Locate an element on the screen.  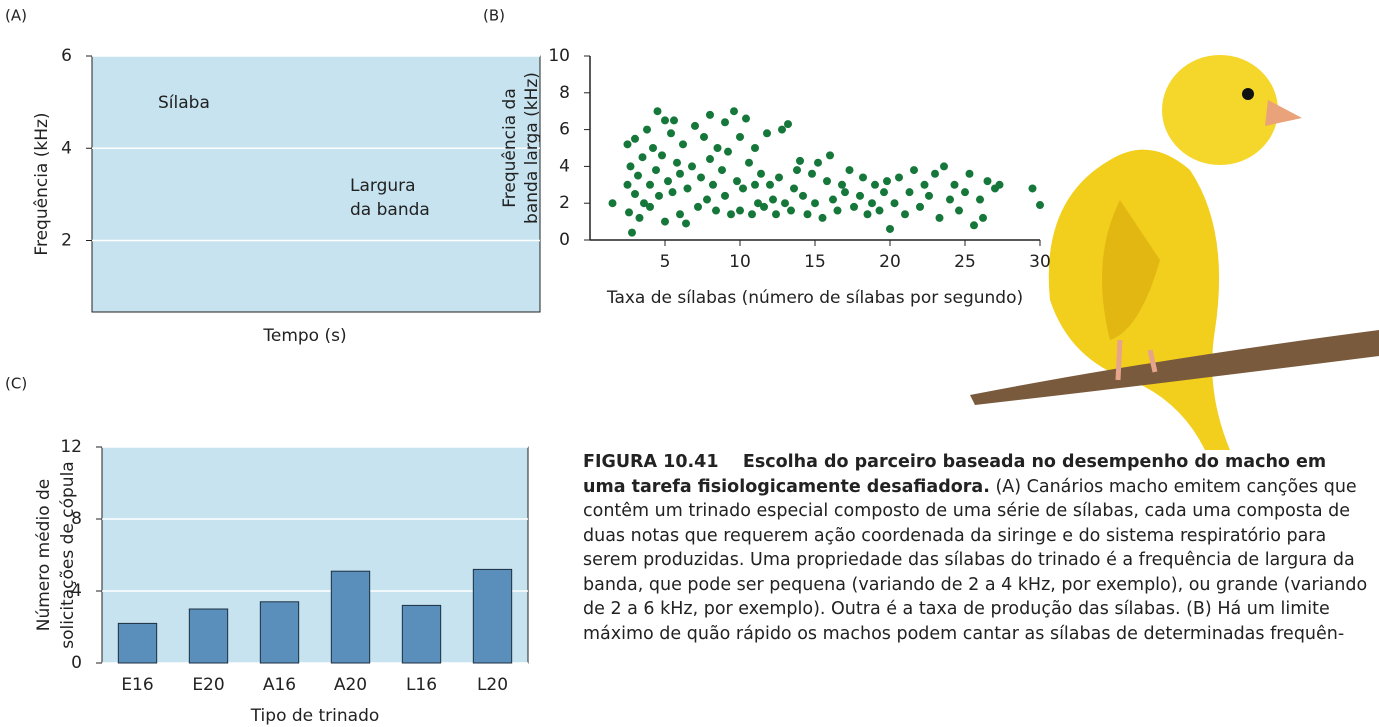
x-tick-label: 20 is located at coordinates (890, 262).